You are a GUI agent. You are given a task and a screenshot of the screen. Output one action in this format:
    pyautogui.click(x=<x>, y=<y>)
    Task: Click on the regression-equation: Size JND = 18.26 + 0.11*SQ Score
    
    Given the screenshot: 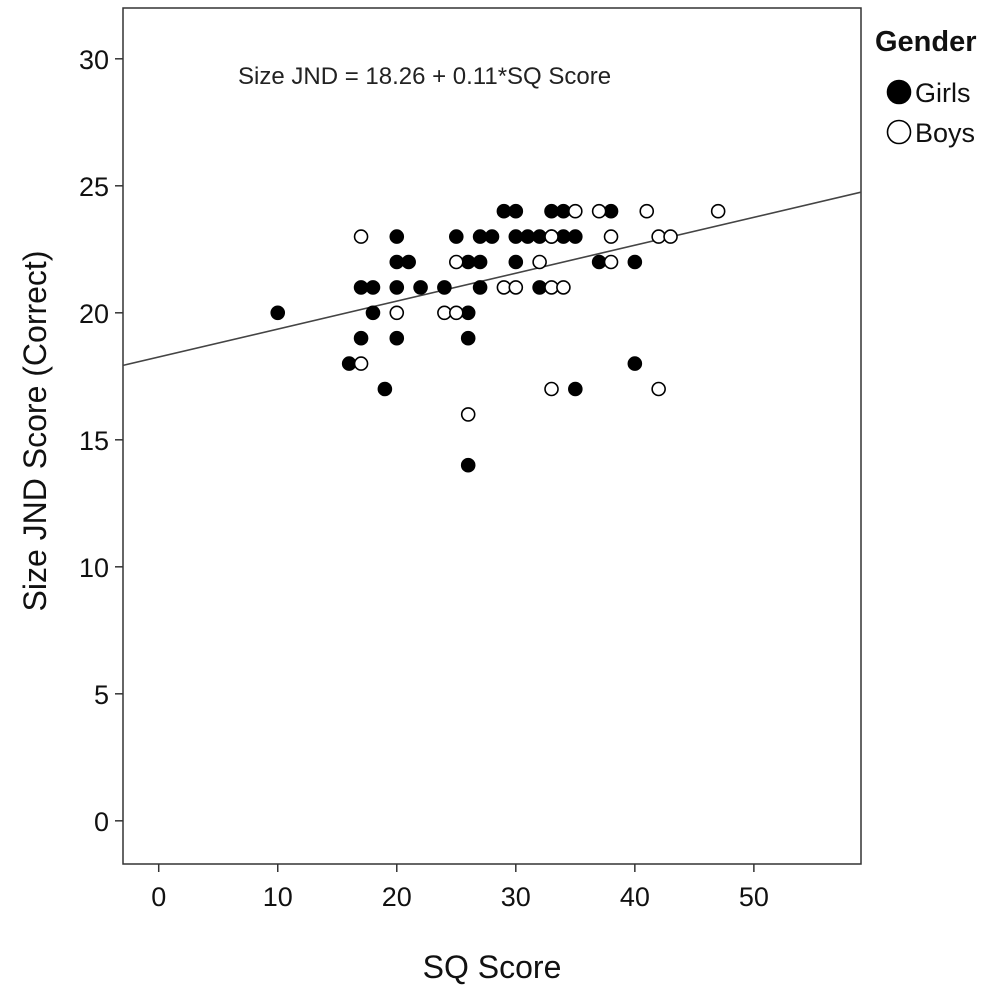 What is the action you would take?
    pyautogui.click(x=424, y=76)
    